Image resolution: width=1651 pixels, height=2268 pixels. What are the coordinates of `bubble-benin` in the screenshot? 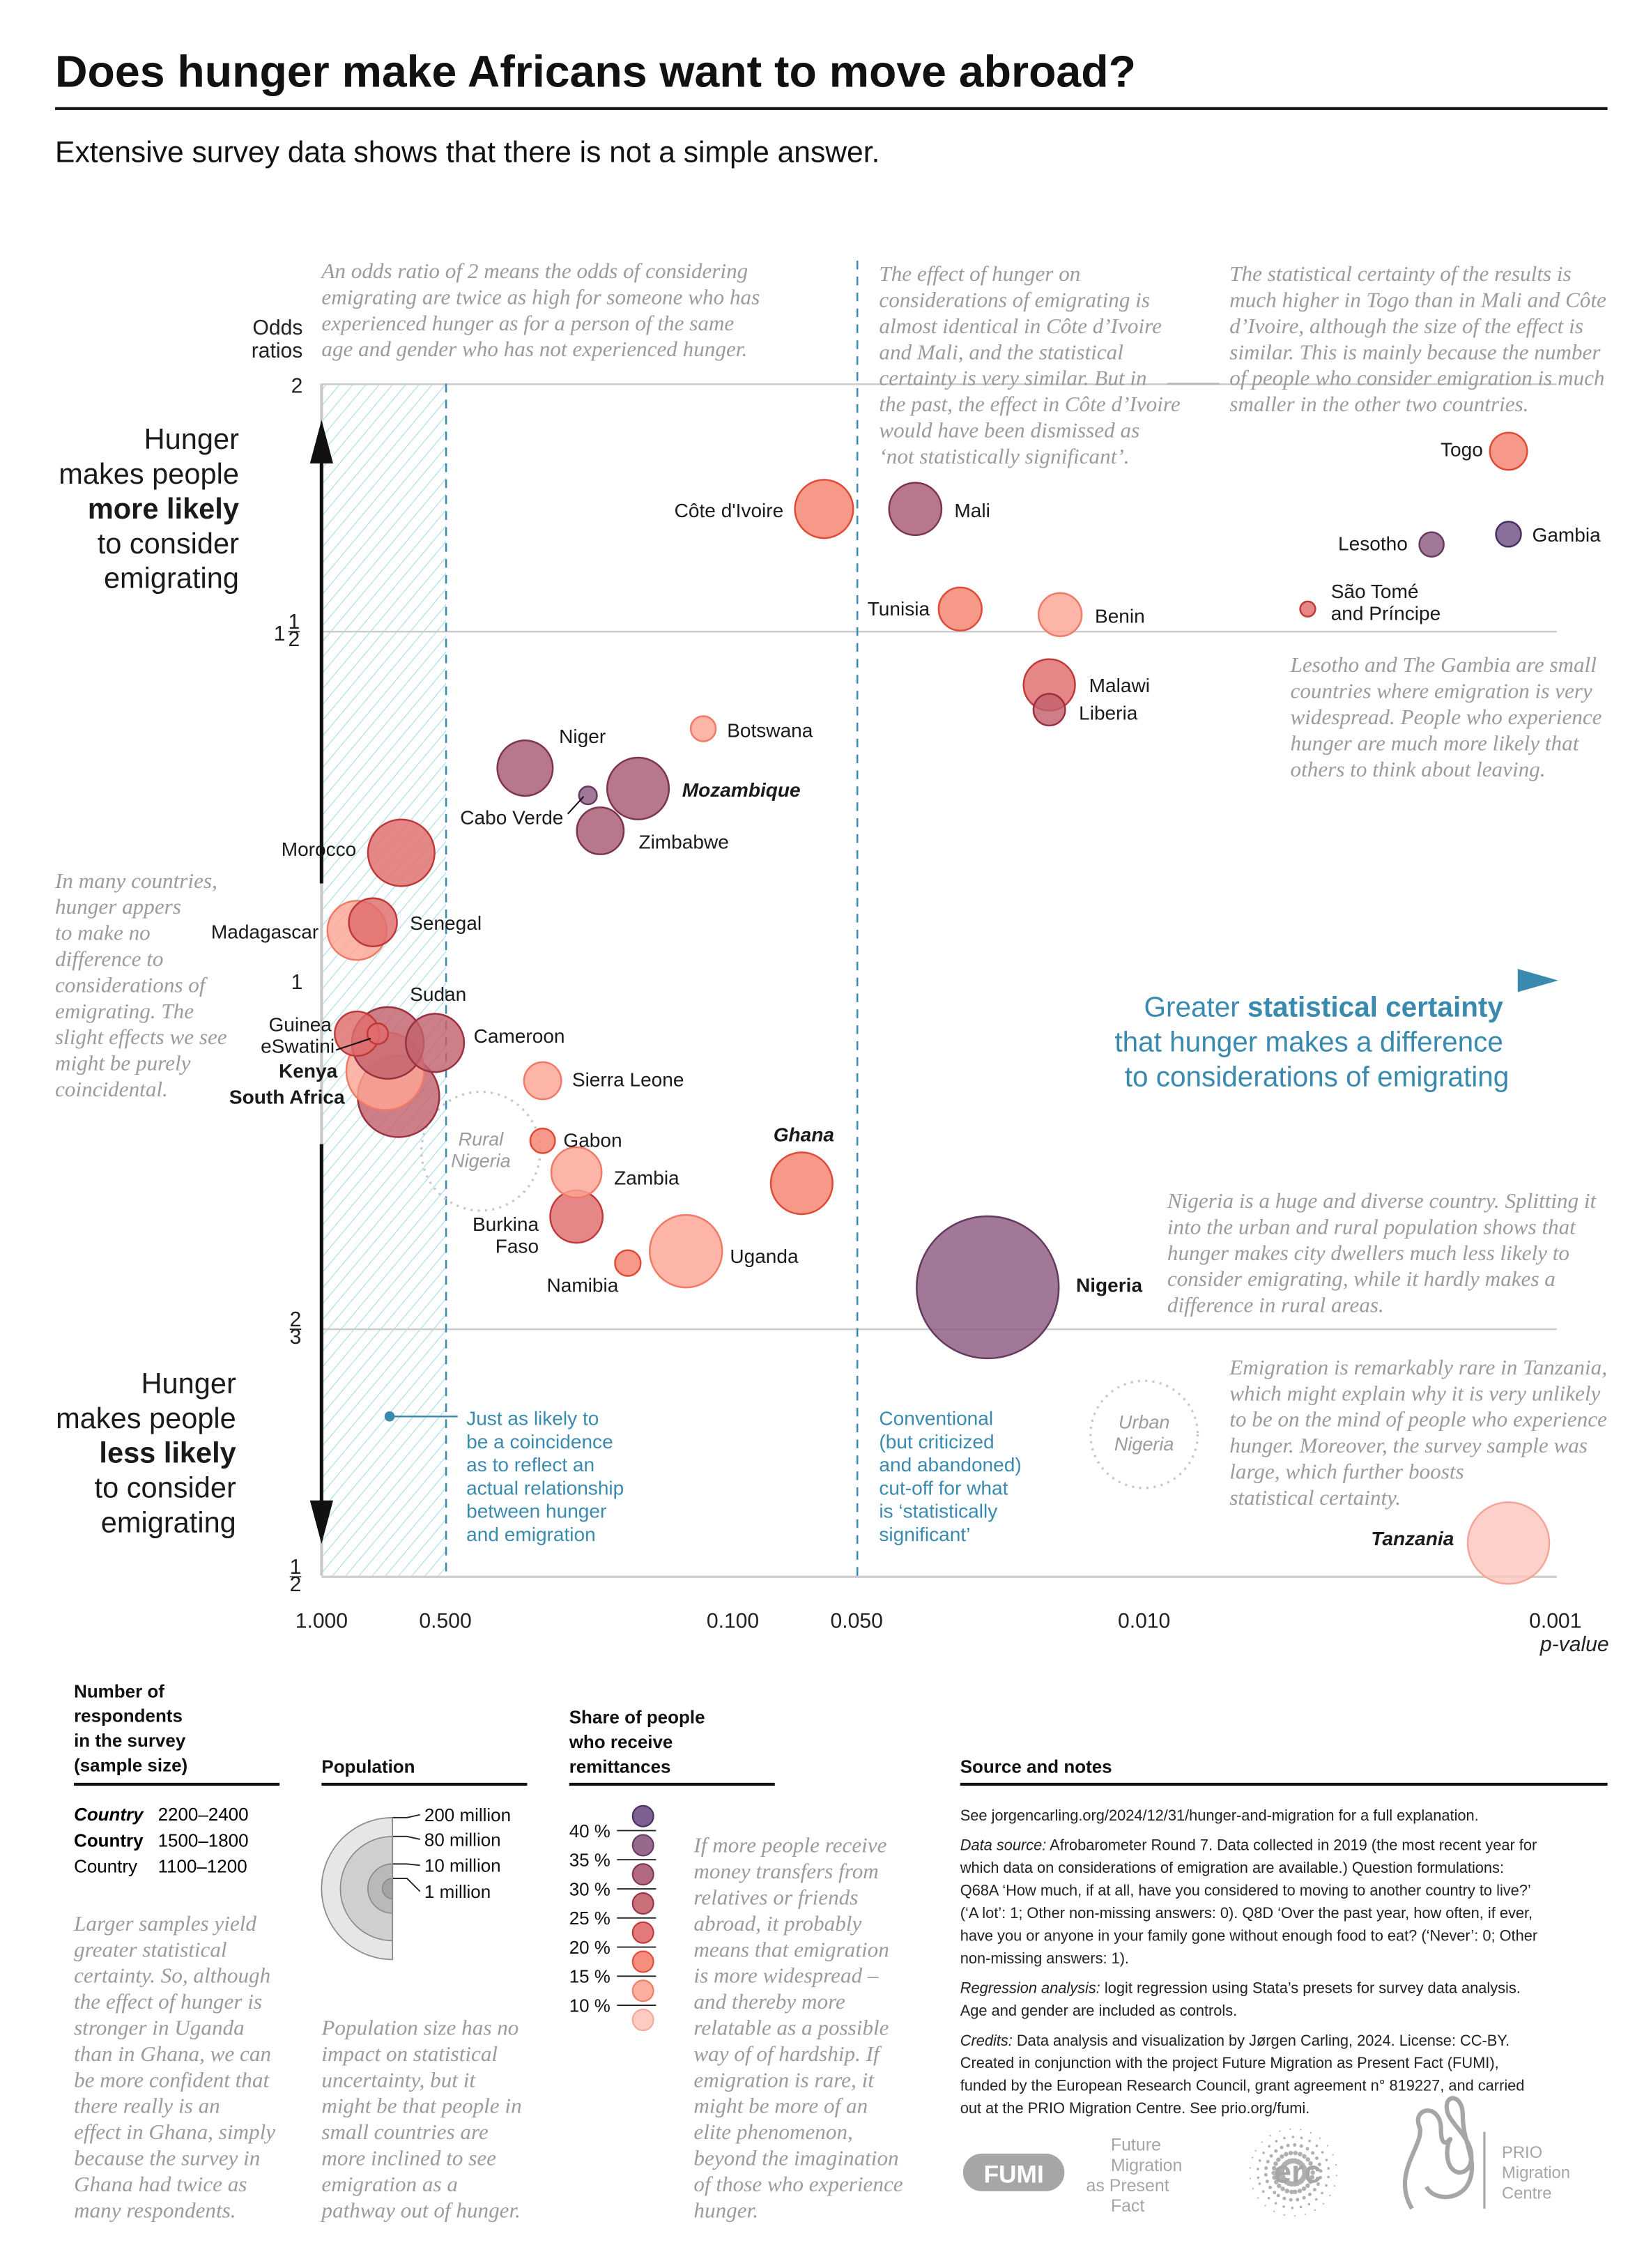 It's located at (1060, 615).